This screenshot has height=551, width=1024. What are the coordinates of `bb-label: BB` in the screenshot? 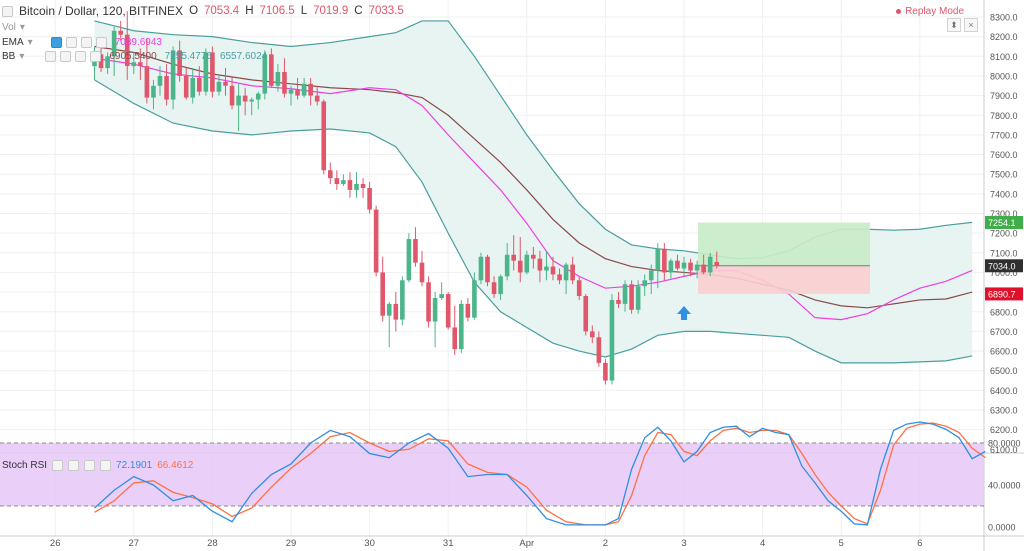 It's located at (9, 56).